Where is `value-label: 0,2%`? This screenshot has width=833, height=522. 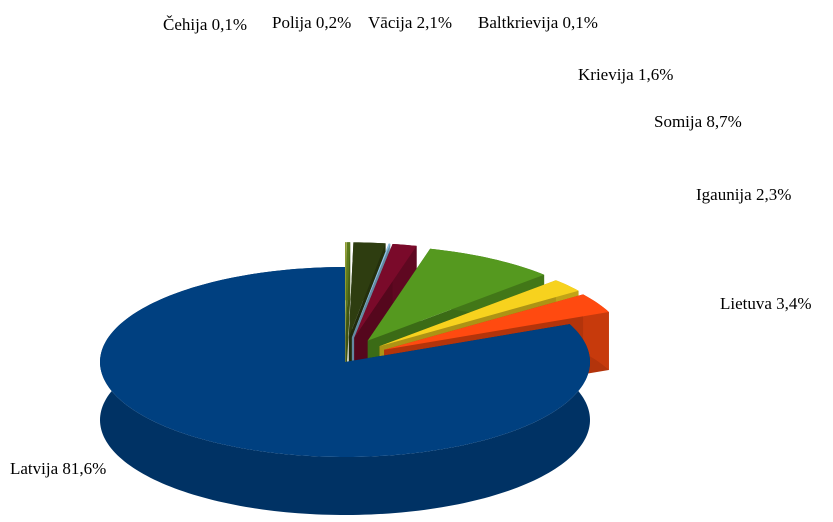
value-label: 0,2% is located at coordinates (333, 22).